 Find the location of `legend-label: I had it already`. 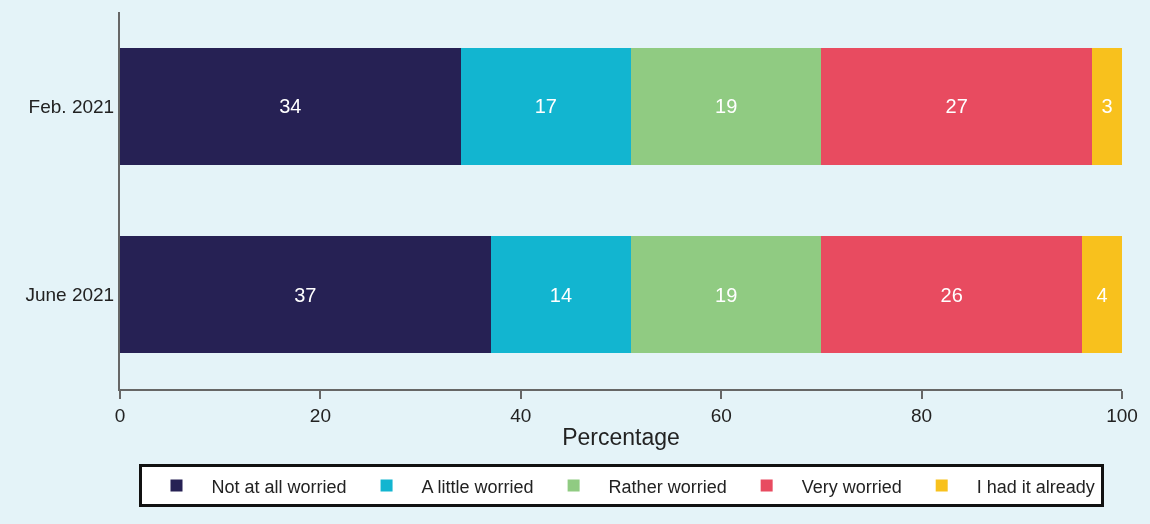

legend-label: I had it already is located at coordinates (1035, 486).